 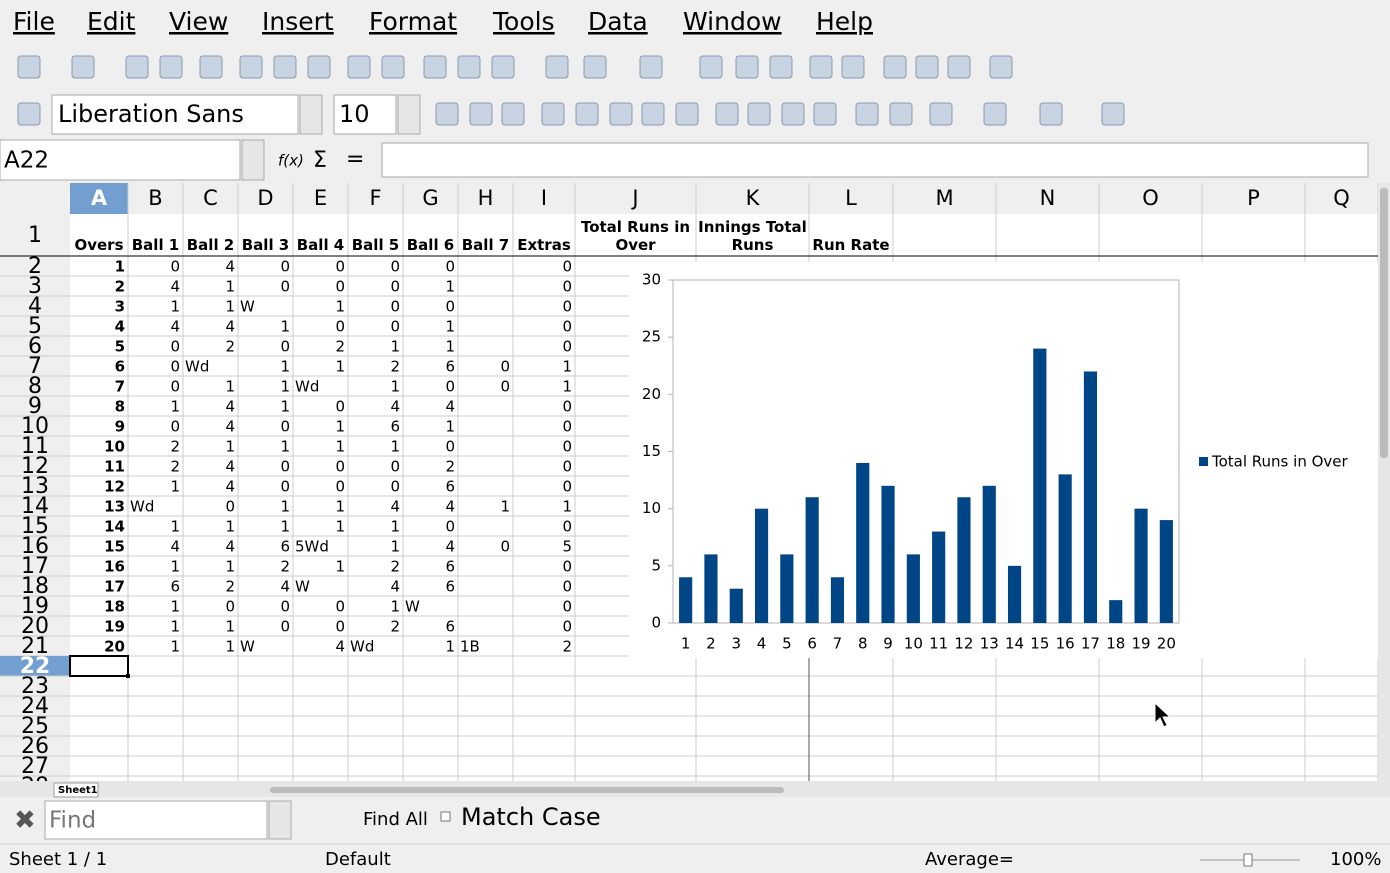 What do you see at coordinates (307, 387) in the screenshot?
I see `cell: Wd` at bounding box center [307, 387].